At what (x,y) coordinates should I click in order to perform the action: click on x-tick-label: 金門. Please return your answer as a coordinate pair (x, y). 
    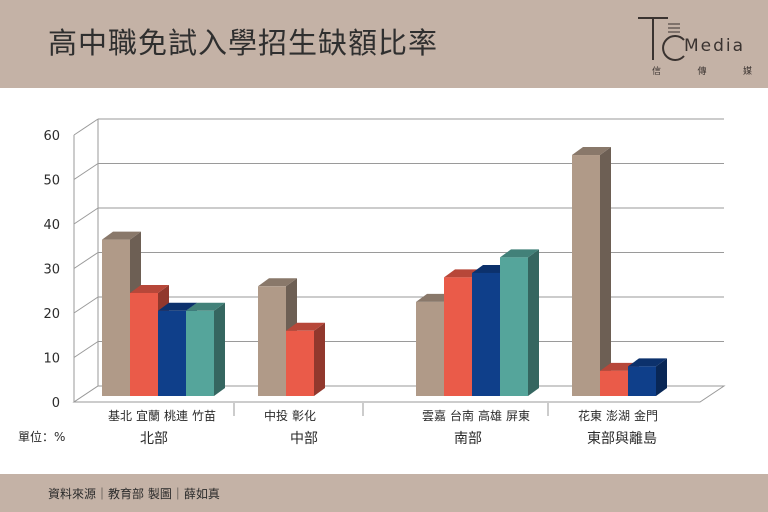
    Looking at the image, I should click on (646, 415).